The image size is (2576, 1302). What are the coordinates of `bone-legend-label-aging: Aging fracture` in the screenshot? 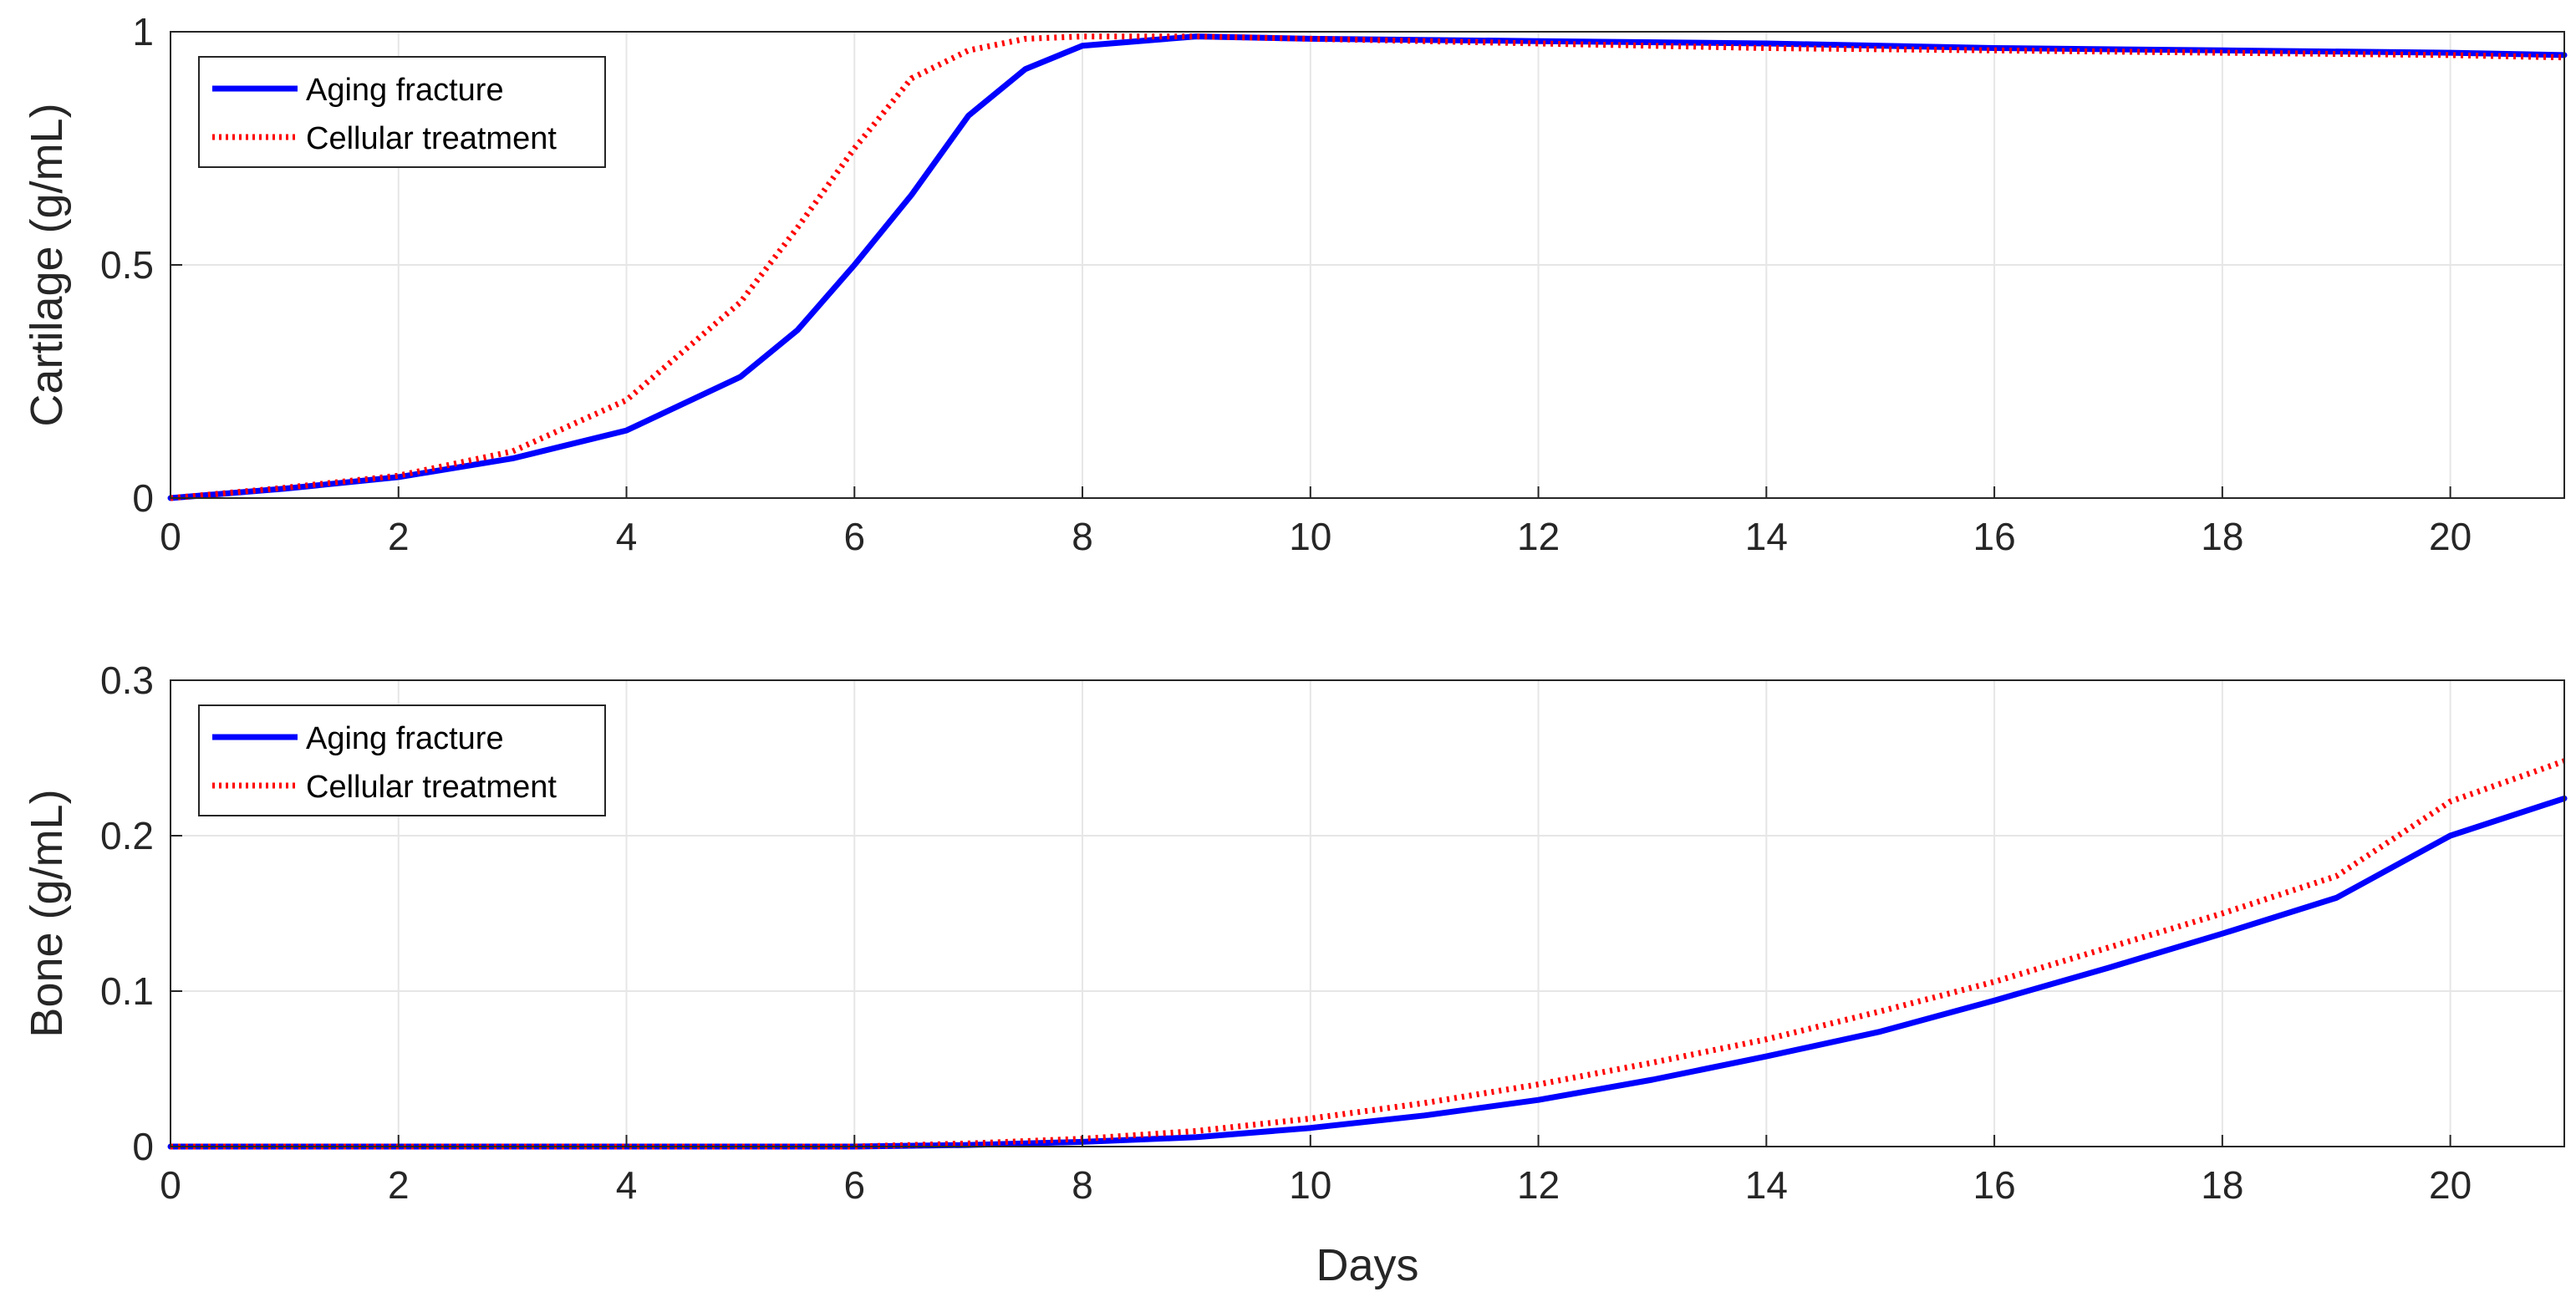 It's located at (405, 738).